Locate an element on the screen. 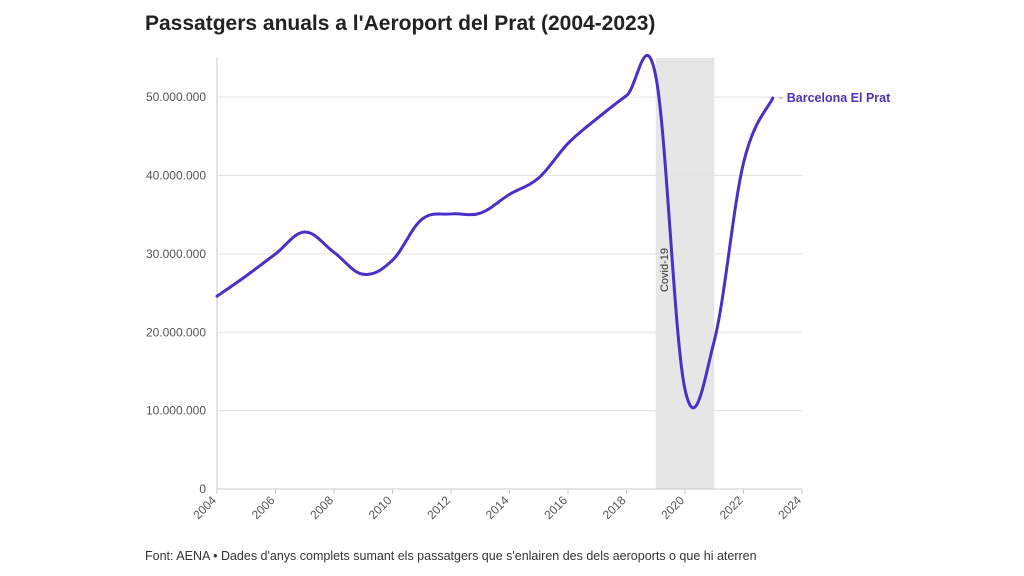  covid-band-label: Covid-19 is located at coordinates (665, 270).